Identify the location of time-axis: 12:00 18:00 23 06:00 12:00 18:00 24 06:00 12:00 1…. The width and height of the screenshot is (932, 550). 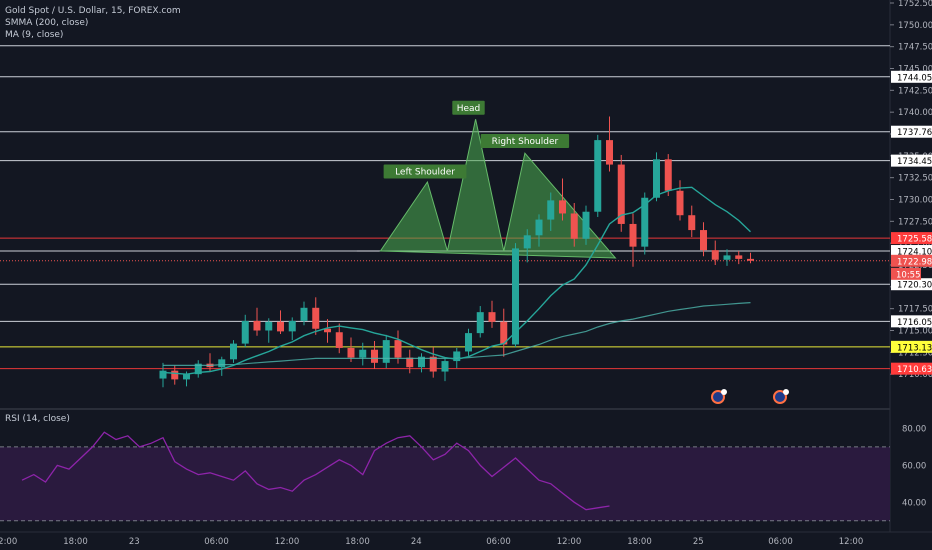
(431, 542).